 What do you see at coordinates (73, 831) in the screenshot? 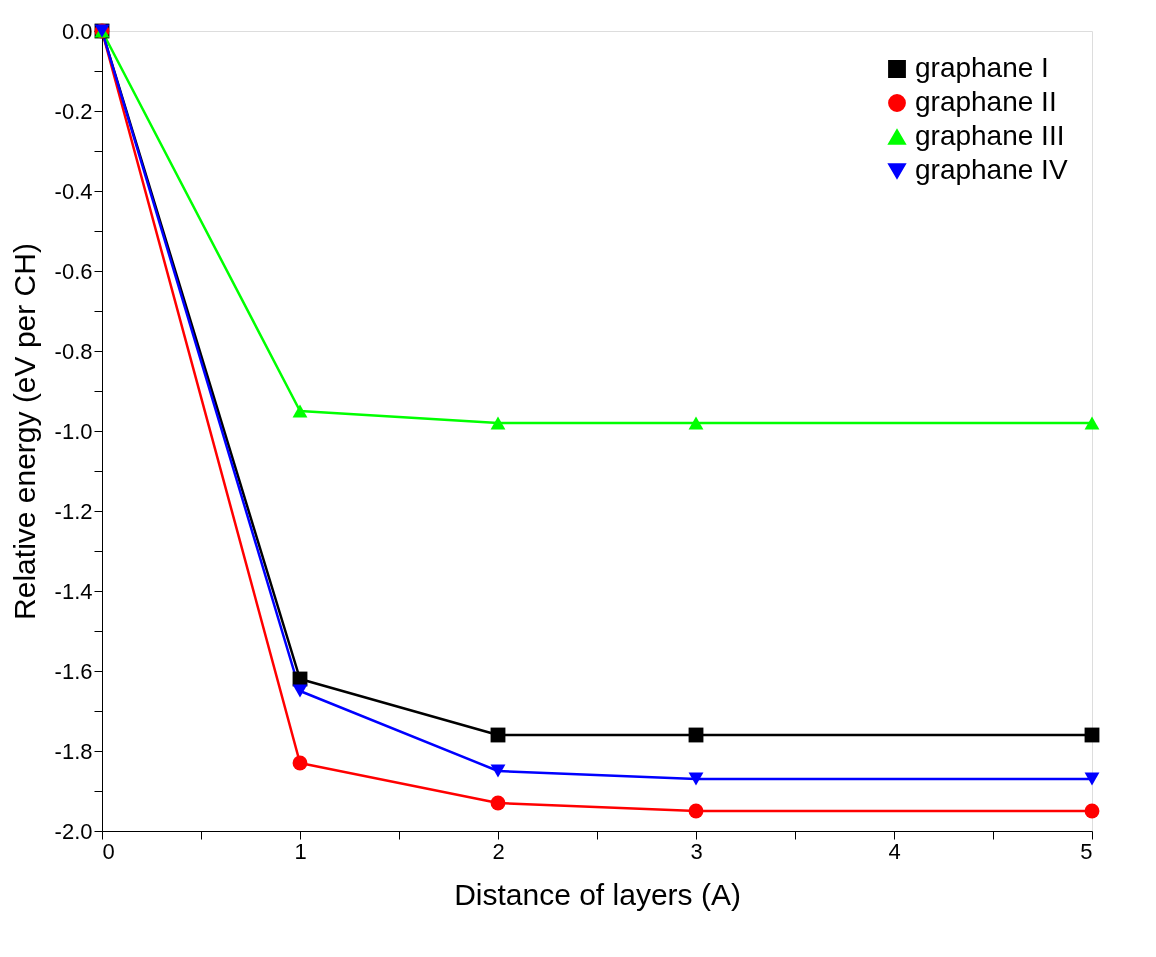
I see `y-tick-label: -2.0` at bounding box center [73, 831].